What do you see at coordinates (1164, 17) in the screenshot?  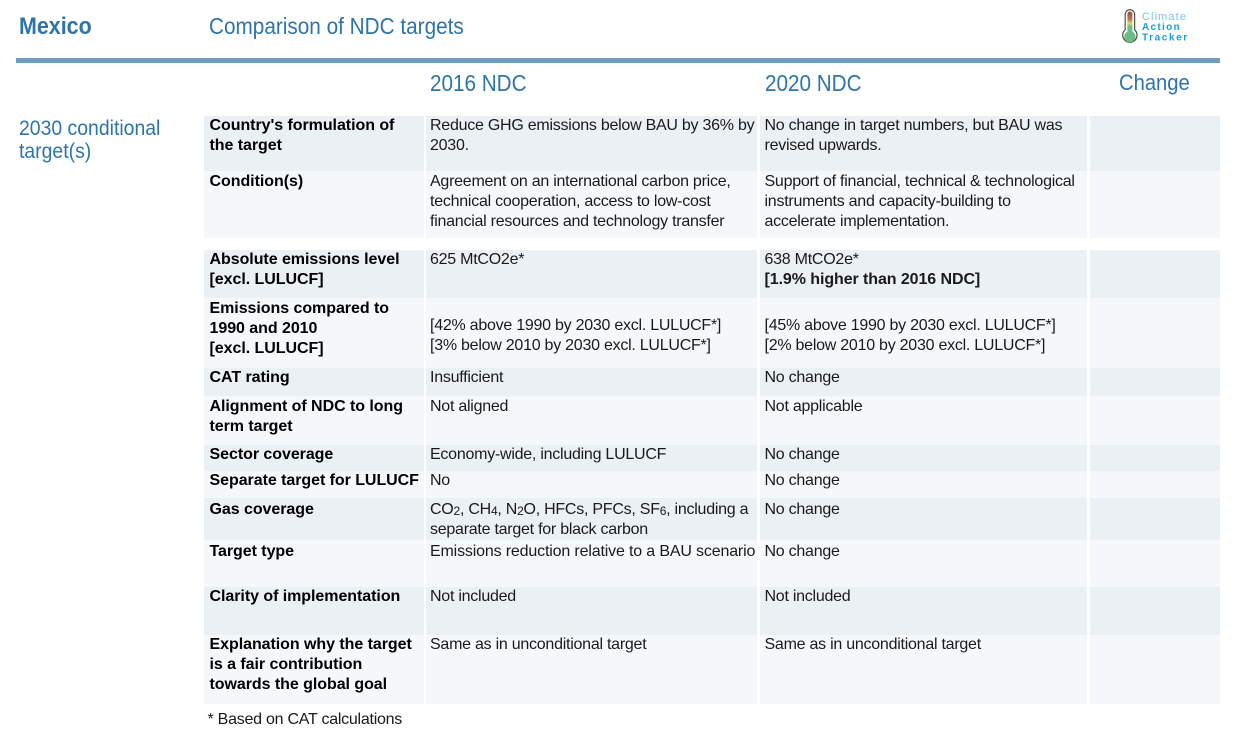 I see `svg-text: Climate` at bounding box center [1164, 17].